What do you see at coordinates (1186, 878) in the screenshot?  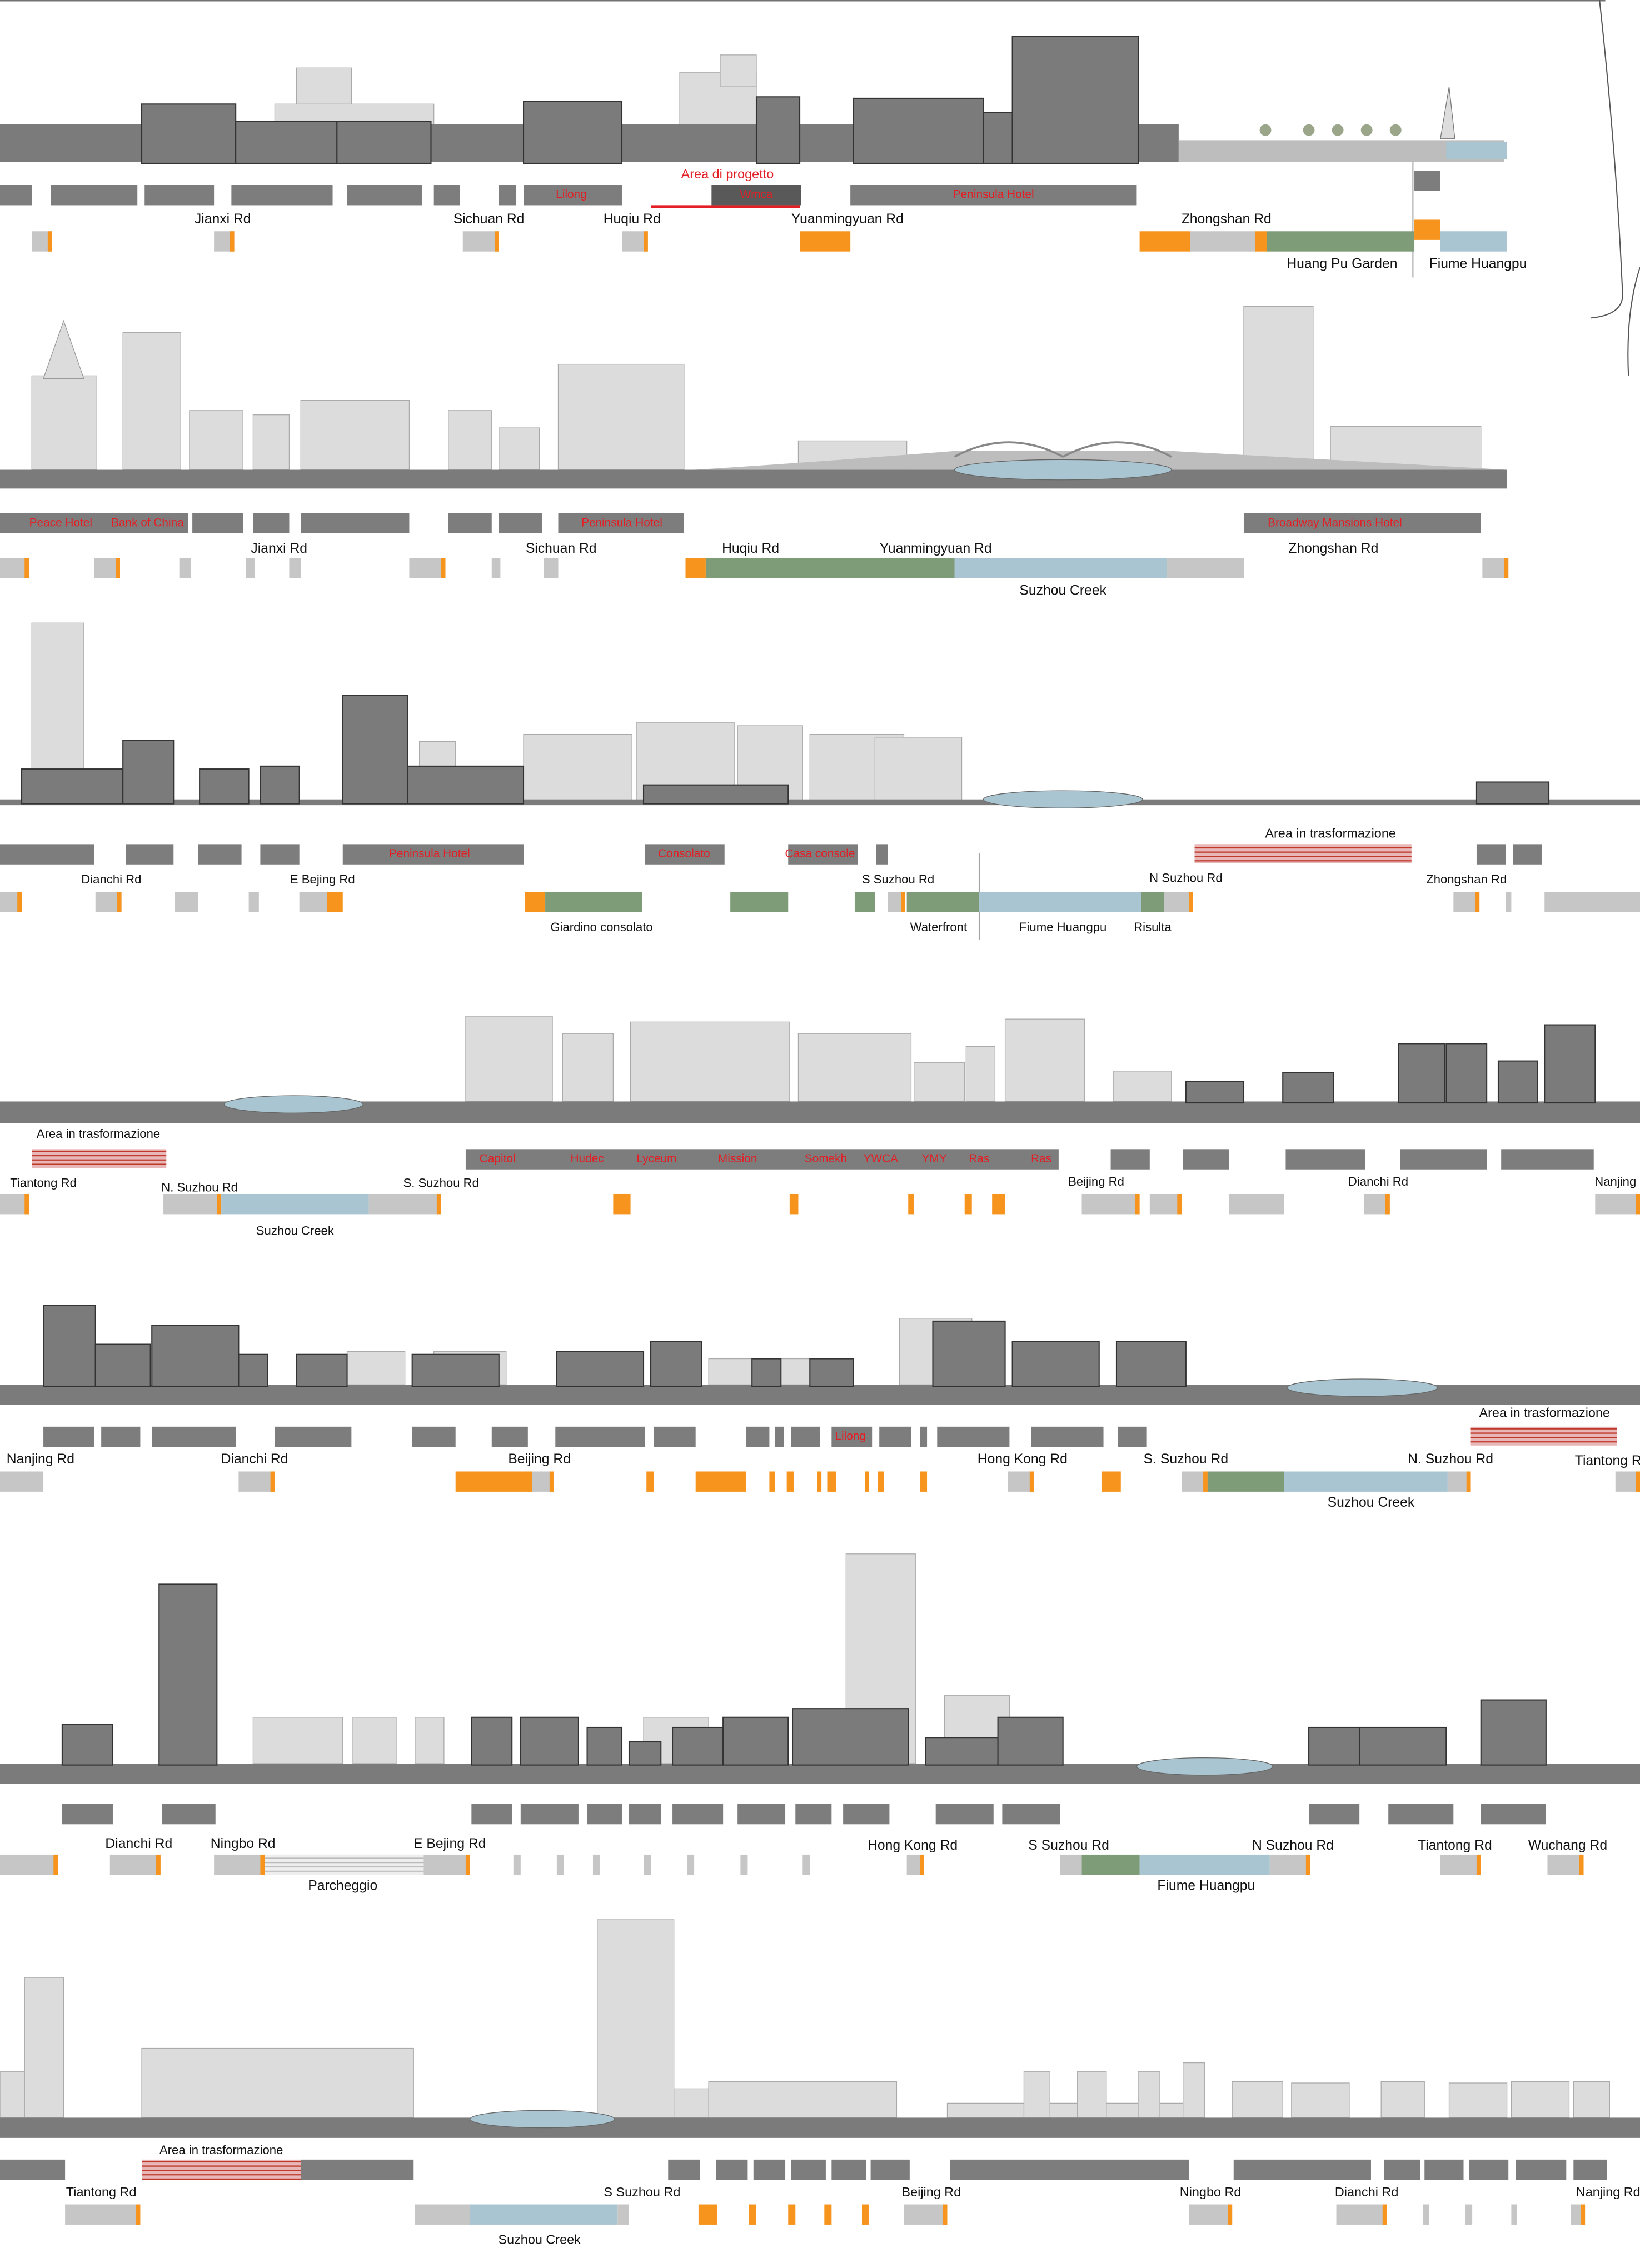 I see `place-label: N Suzhou Rd` at bounding box center [1186, 878].